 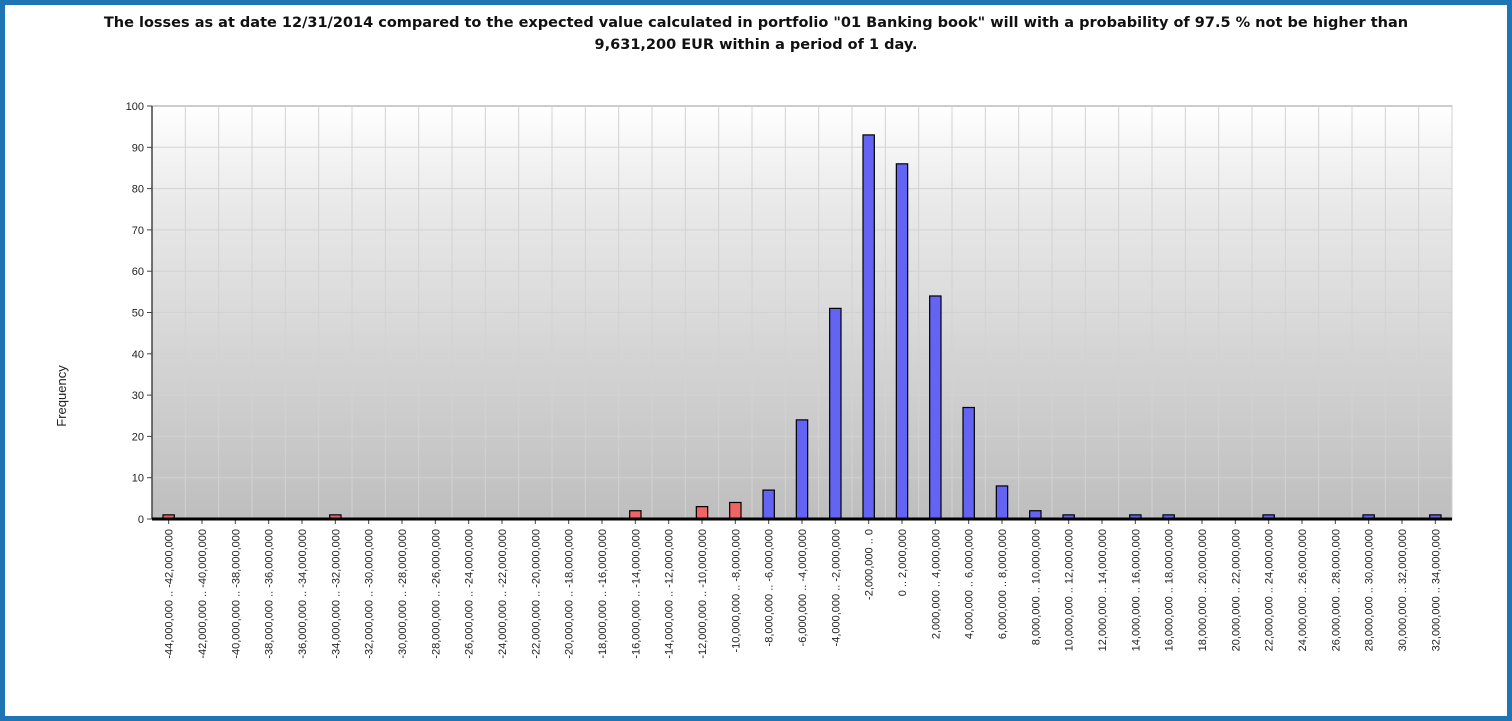 What do you see at coordinates (138, 272) in the screenshot?
I see `y-tick-label: 60` at bounding box center [138, 272].